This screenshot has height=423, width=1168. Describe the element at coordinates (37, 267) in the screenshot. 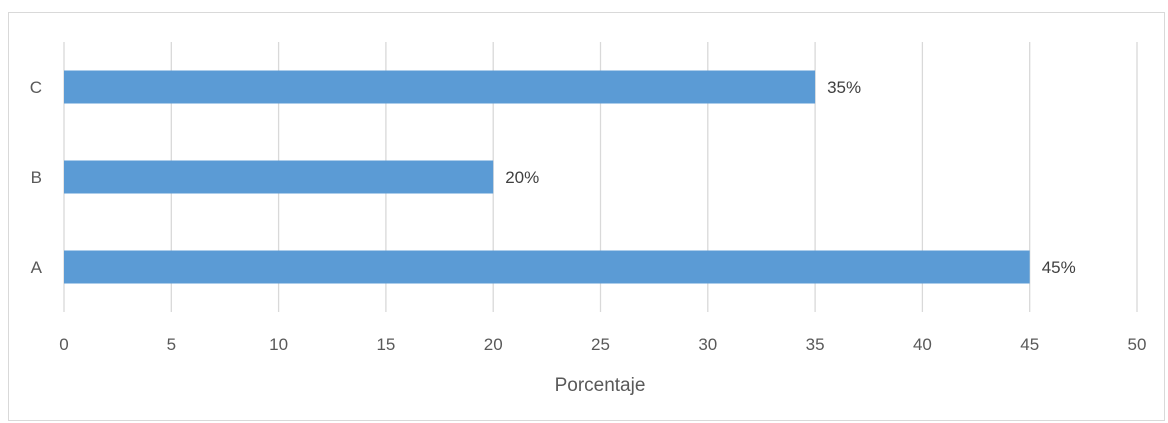

I see `y-category-label: A` at that location.